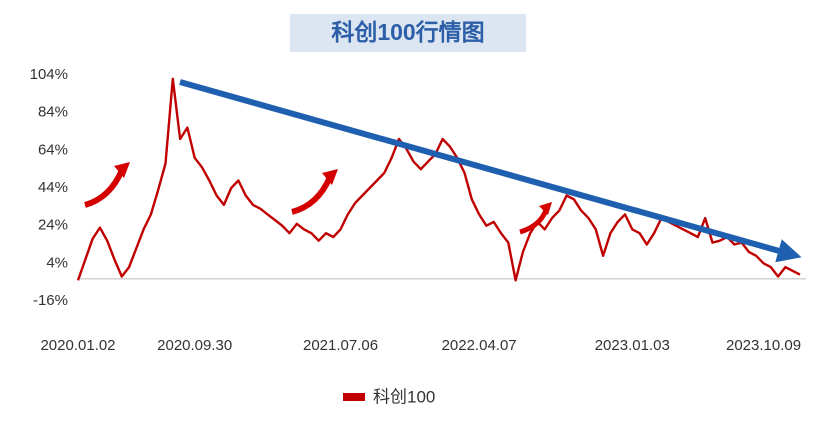  Describe the element at coordinates (632, 345) in the screenshot. I see `x-tick-label: 2023.01.03` at that location.